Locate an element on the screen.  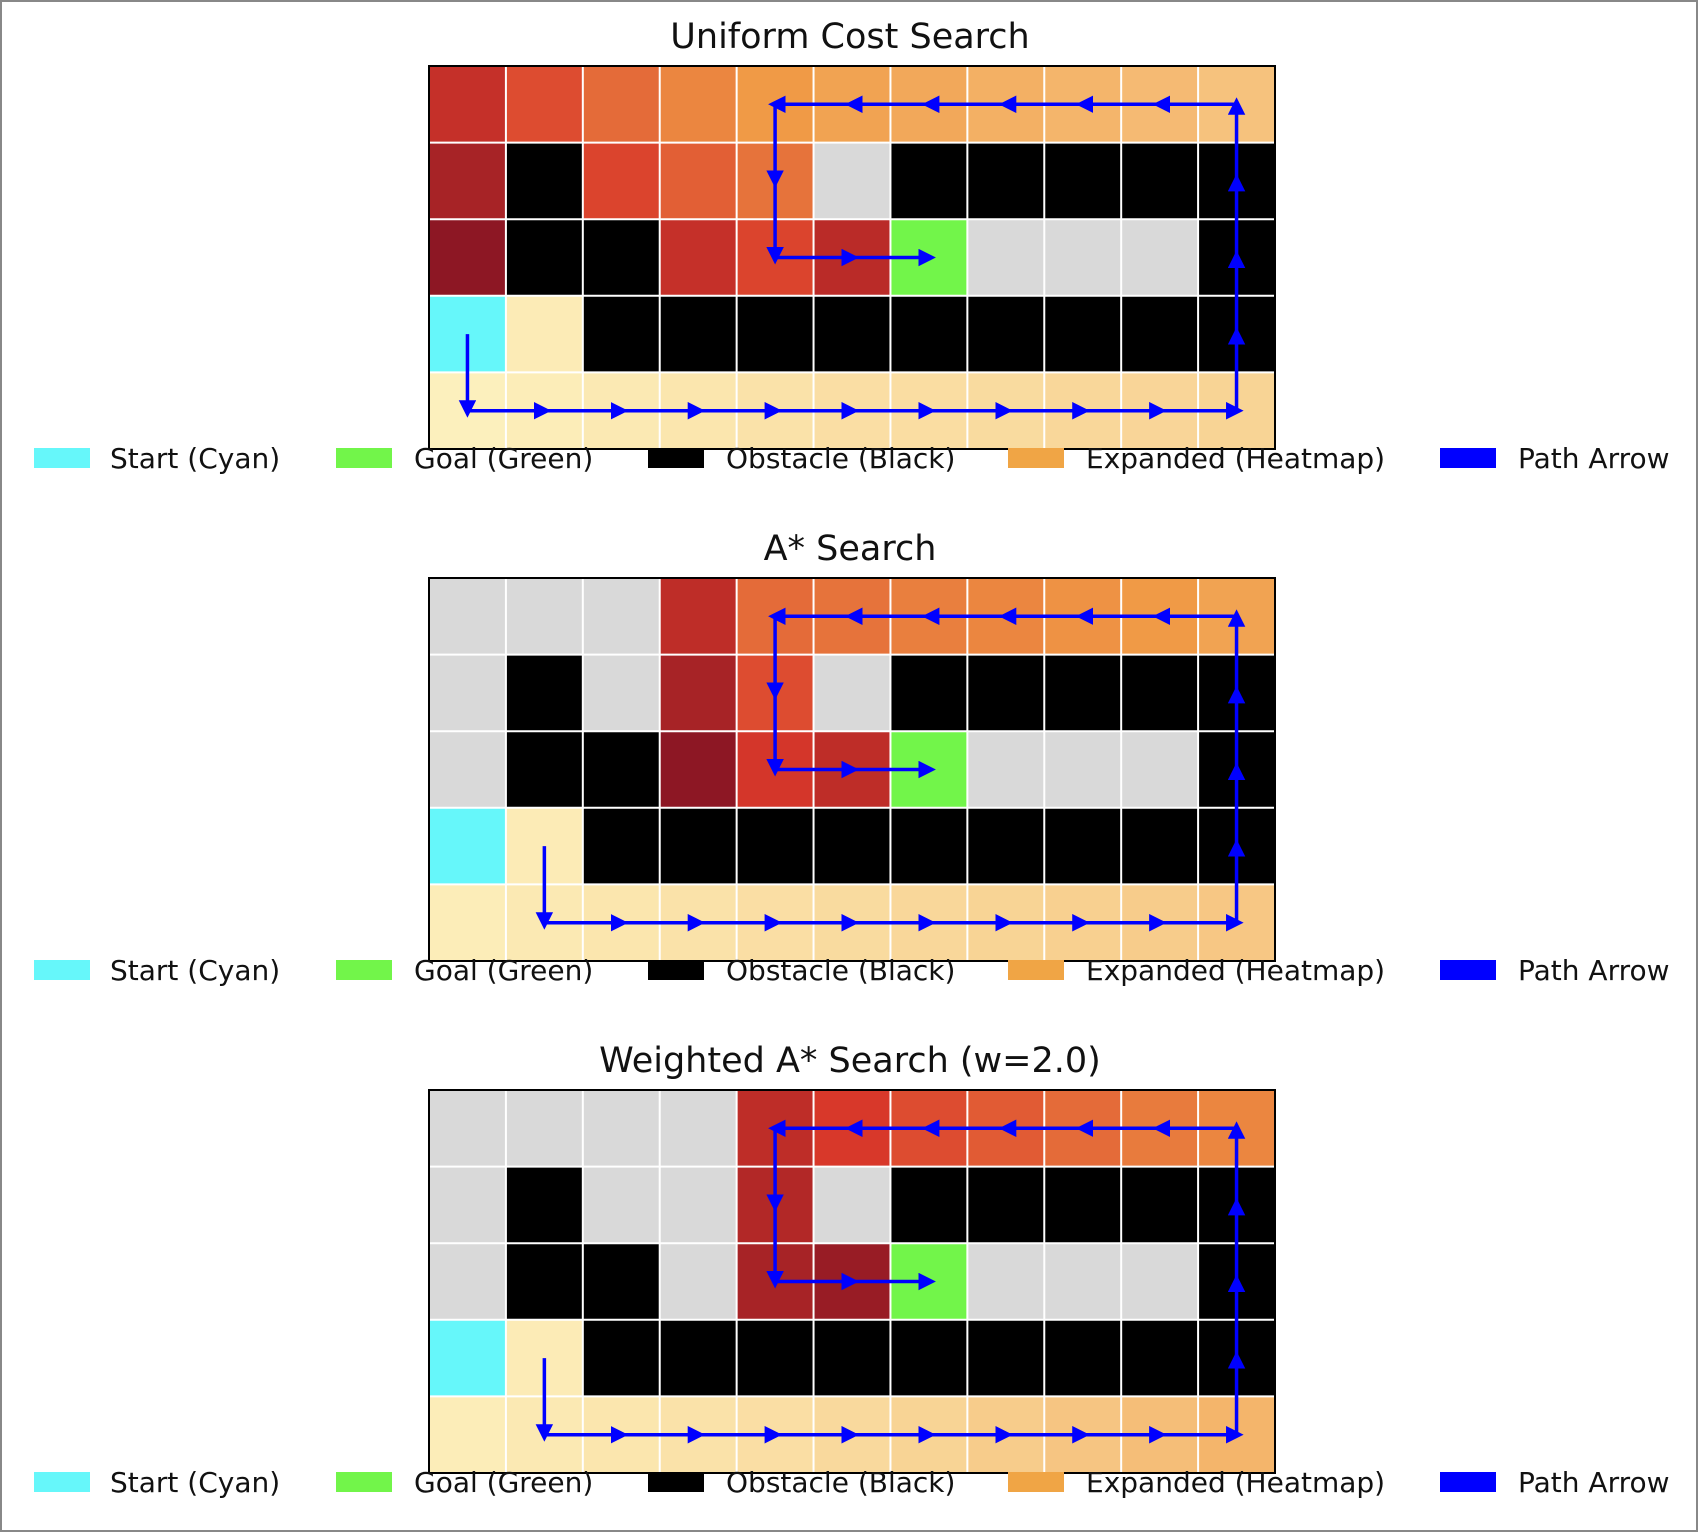
legend-start-label: Start (Cyan) is located at coordinates (195, 458).